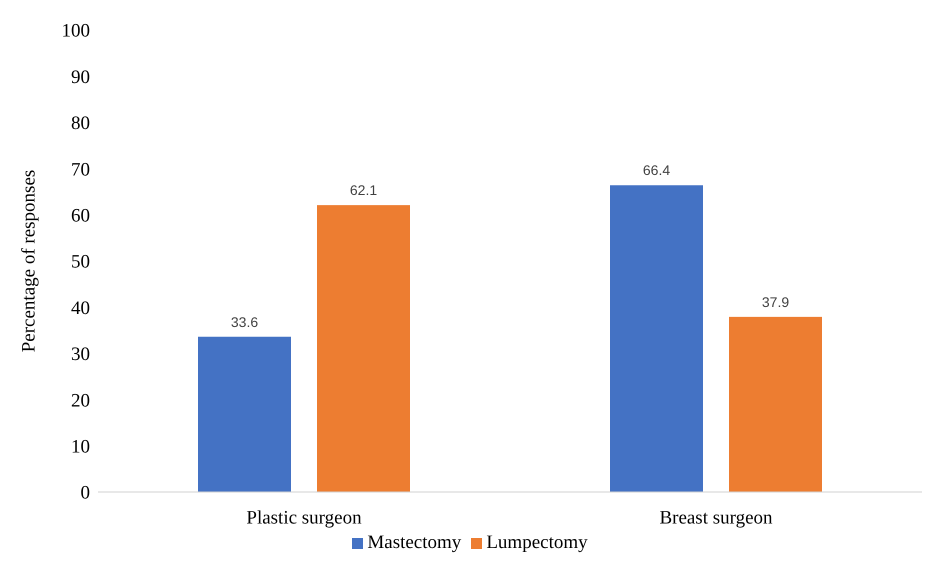 Image resolution: width=940 pixels, height=567 pixels. What do you see at coordinates (80, 169) in the screenshot?
I see `y-tick-label: 70` at bounding box center [80, 169].